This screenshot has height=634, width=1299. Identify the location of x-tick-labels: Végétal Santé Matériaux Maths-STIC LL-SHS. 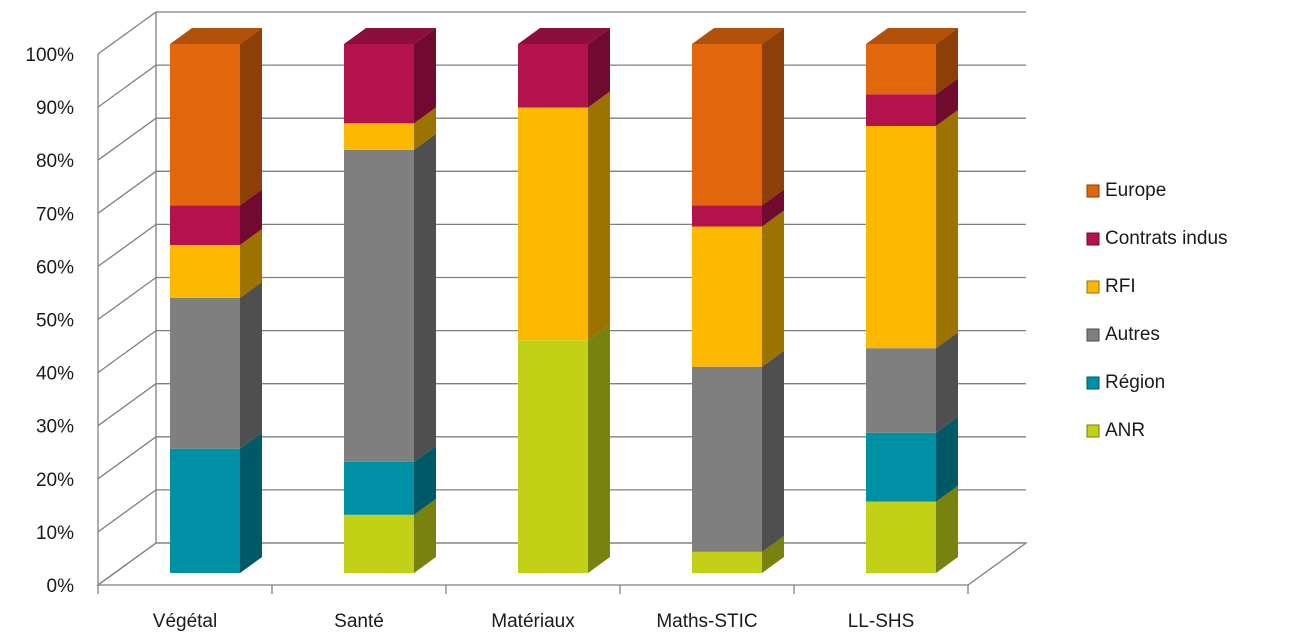
(533, 621).